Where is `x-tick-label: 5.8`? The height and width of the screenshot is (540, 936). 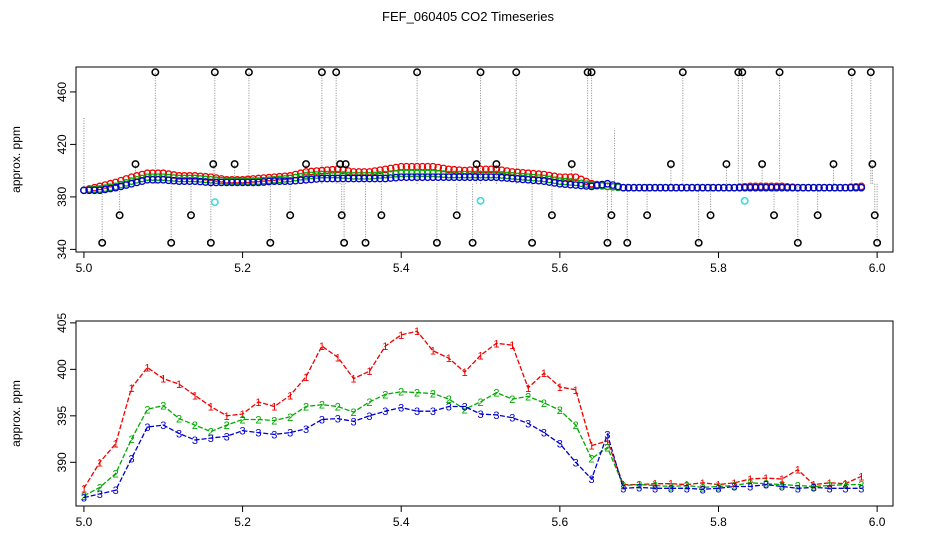
x-tick-label: 5.8 is located at coordinates (718, 522).